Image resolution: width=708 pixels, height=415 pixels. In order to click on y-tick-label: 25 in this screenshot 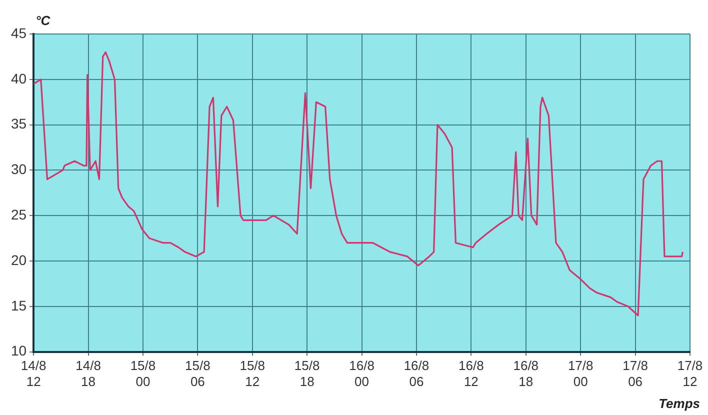, I will do `click(18, 214)`.